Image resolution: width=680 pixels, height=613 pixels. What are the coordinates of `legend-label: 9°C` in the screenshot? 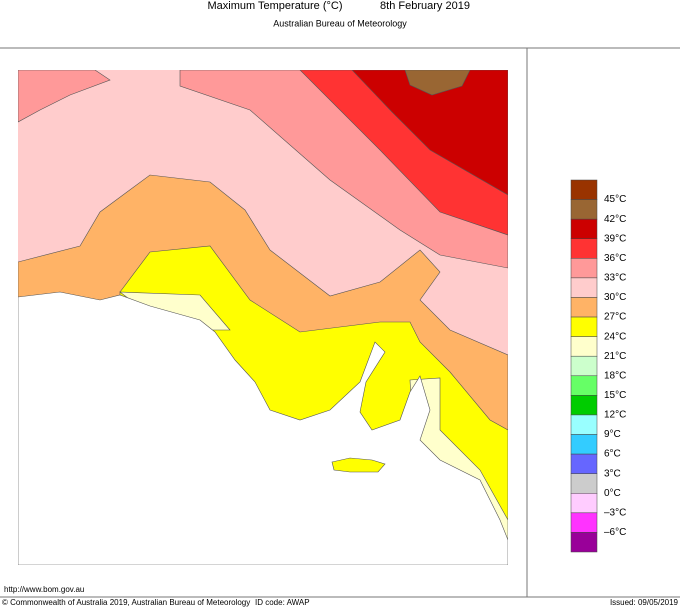 It's located at (612, 434).